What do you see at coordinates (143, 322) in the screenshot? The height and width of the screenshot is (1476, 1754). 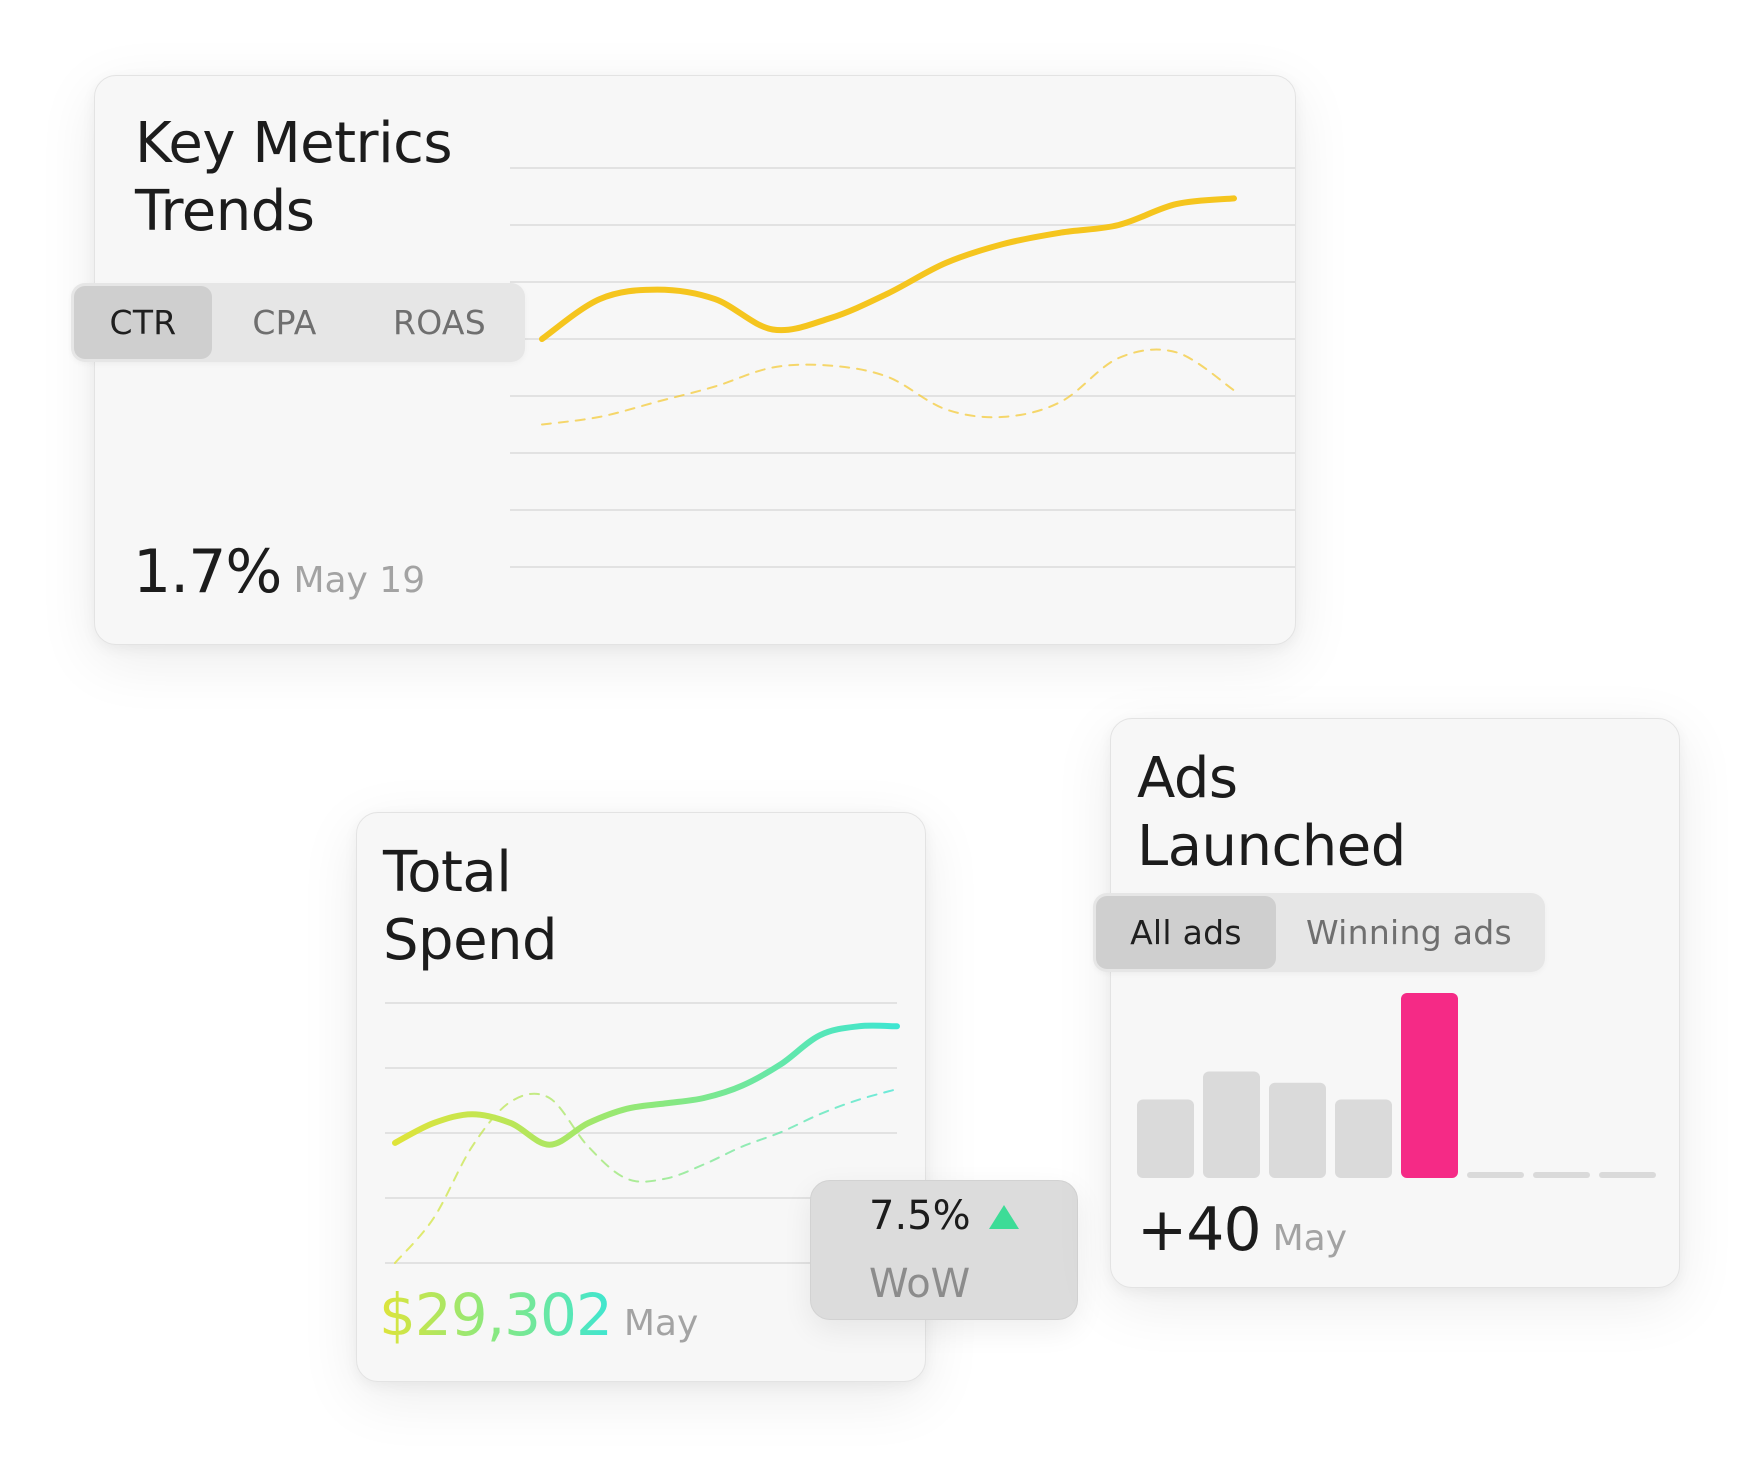 I see `tab-ctr: CTR` at bounding box center [143, 322].